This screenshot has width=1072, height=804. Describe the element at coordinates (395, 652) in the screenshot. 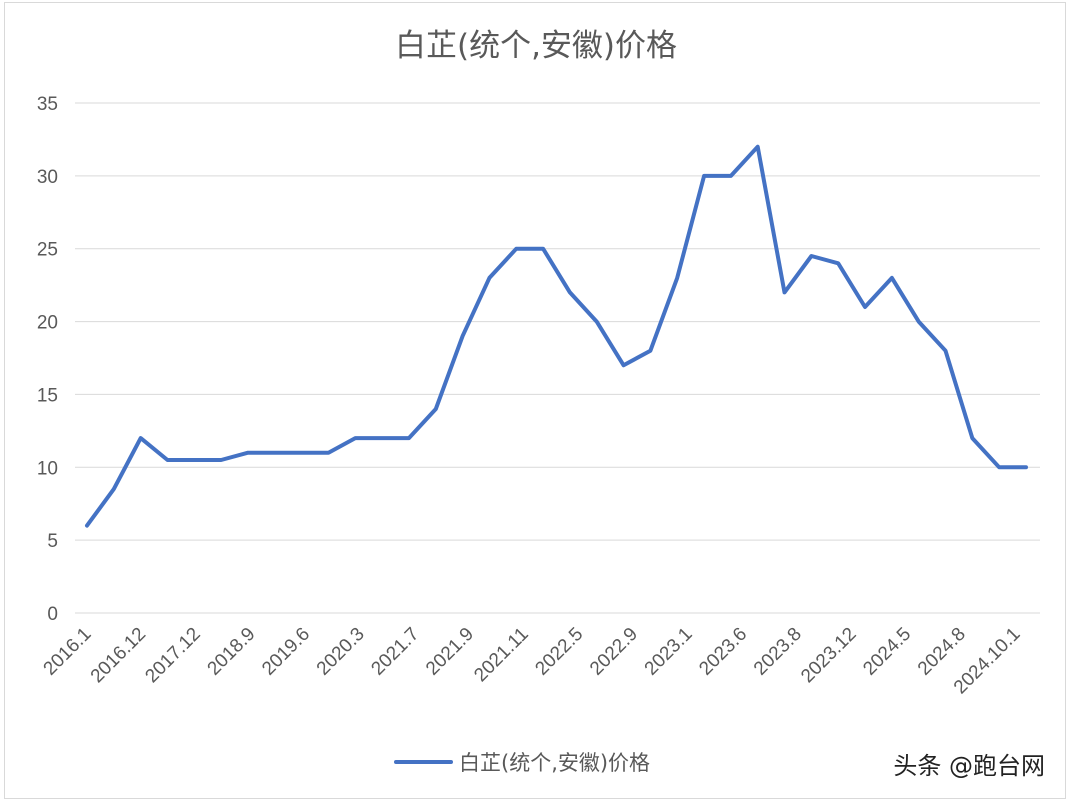

I see `x-tick-label: 2021.7` at that location.